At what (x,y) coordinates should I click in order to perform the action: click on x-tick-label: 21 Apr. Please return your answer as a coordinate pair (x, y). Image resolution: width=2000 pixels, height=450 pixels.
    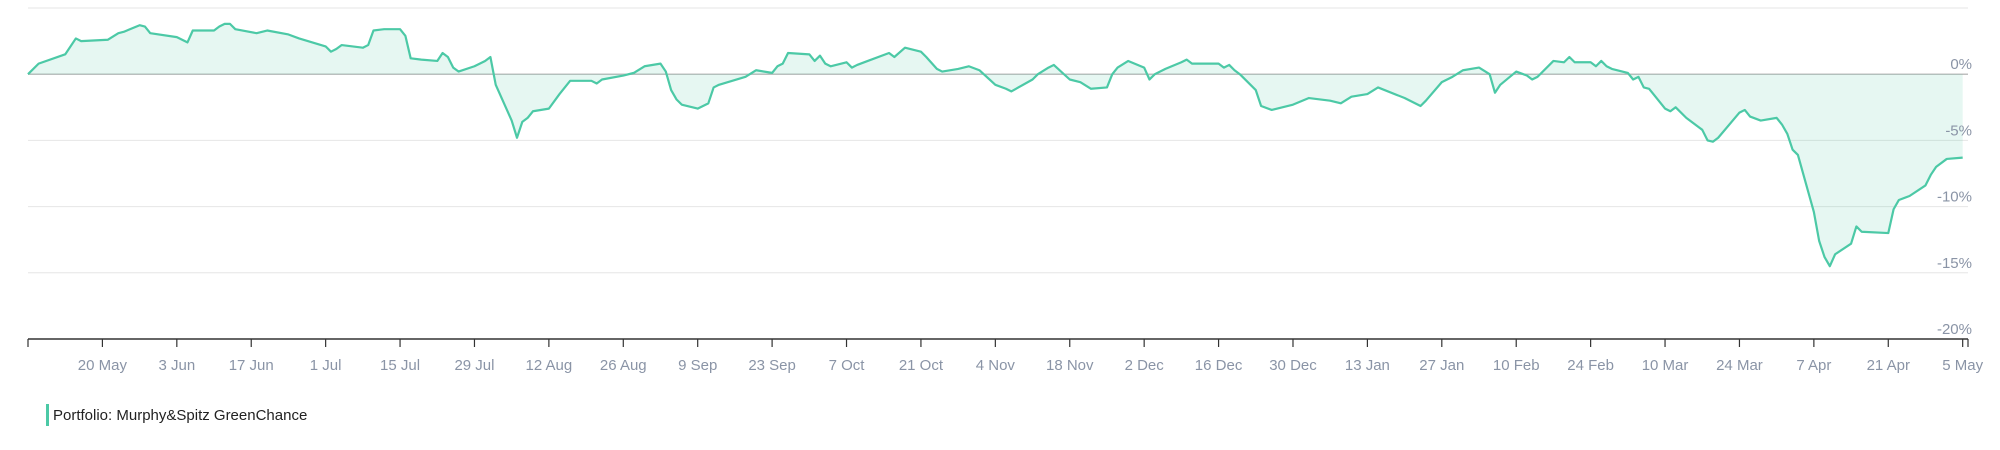
    Looking at the image, I should click on (1888, 365).